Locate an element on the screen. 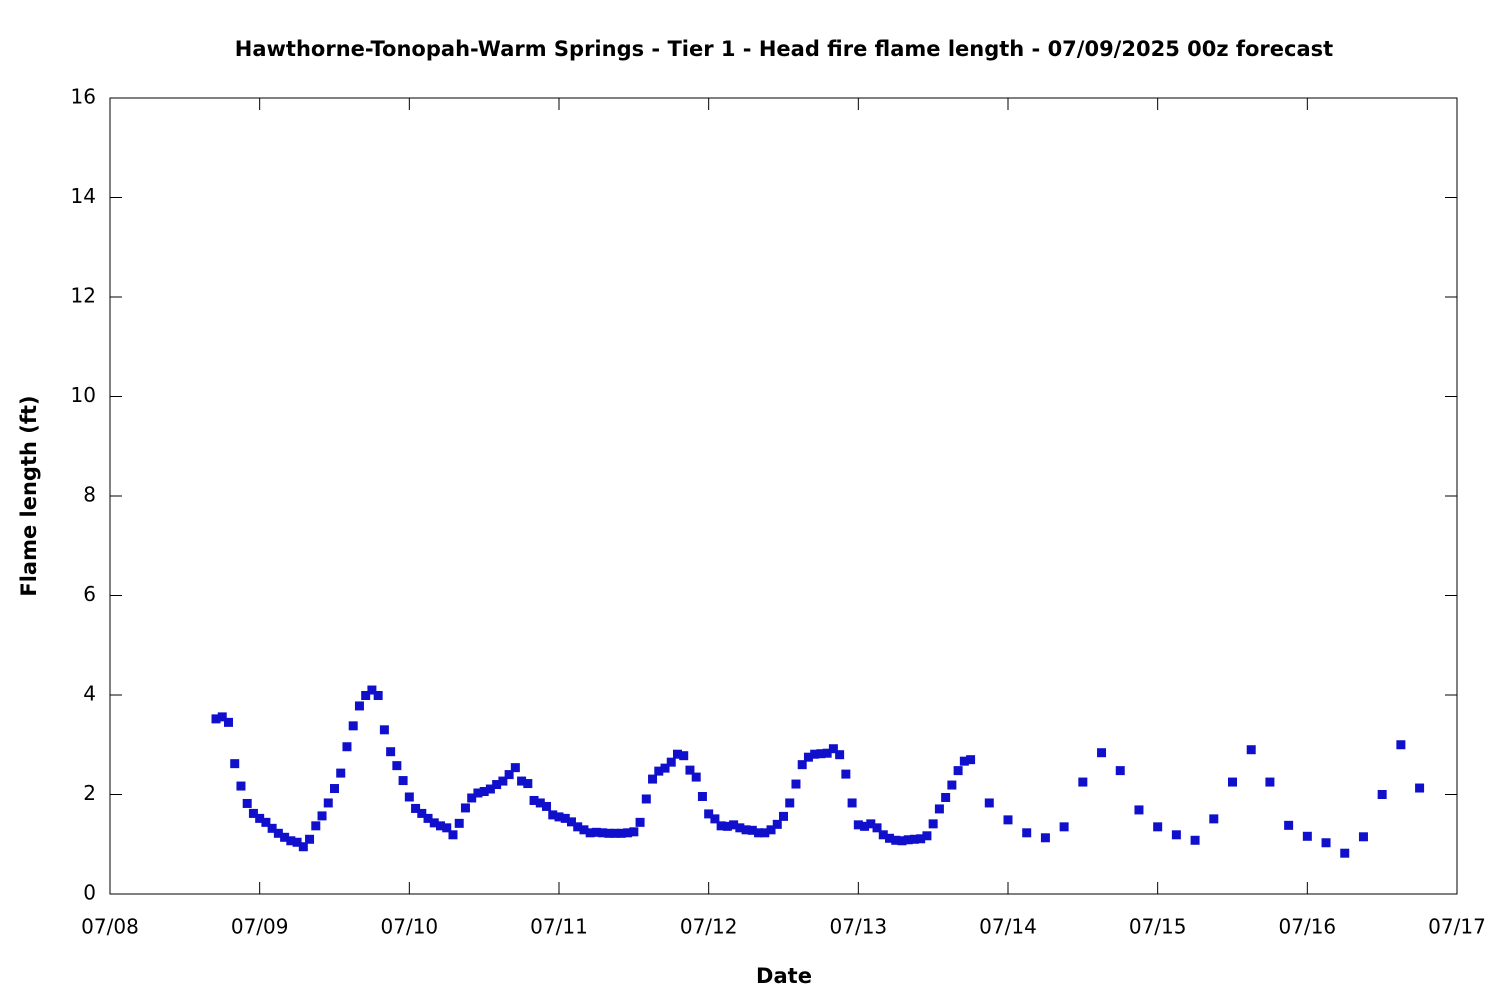 Image resolution: width=1500 pixels, height=1000 pixels. y-axis-label: Flame length (ft) is located at coordinates (29, 495).